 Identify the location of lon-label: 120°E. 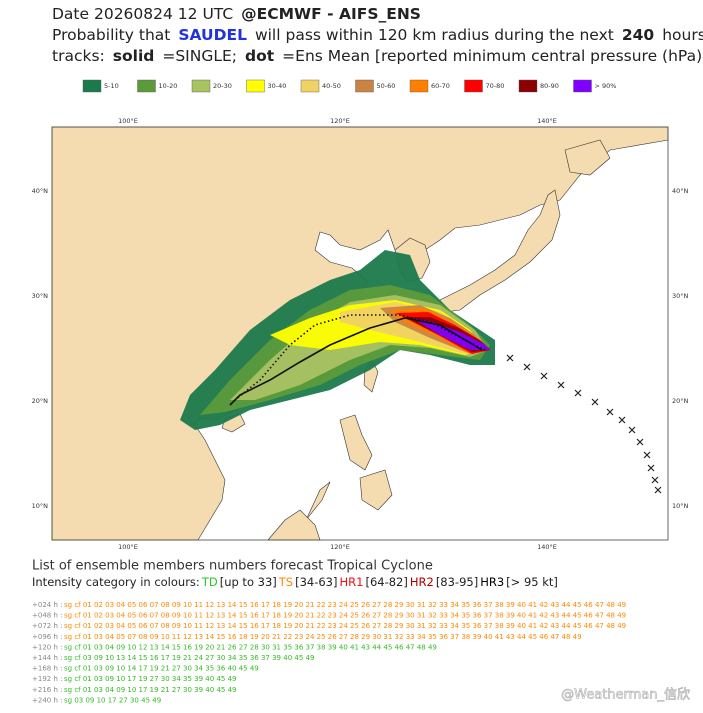
(340, 547).